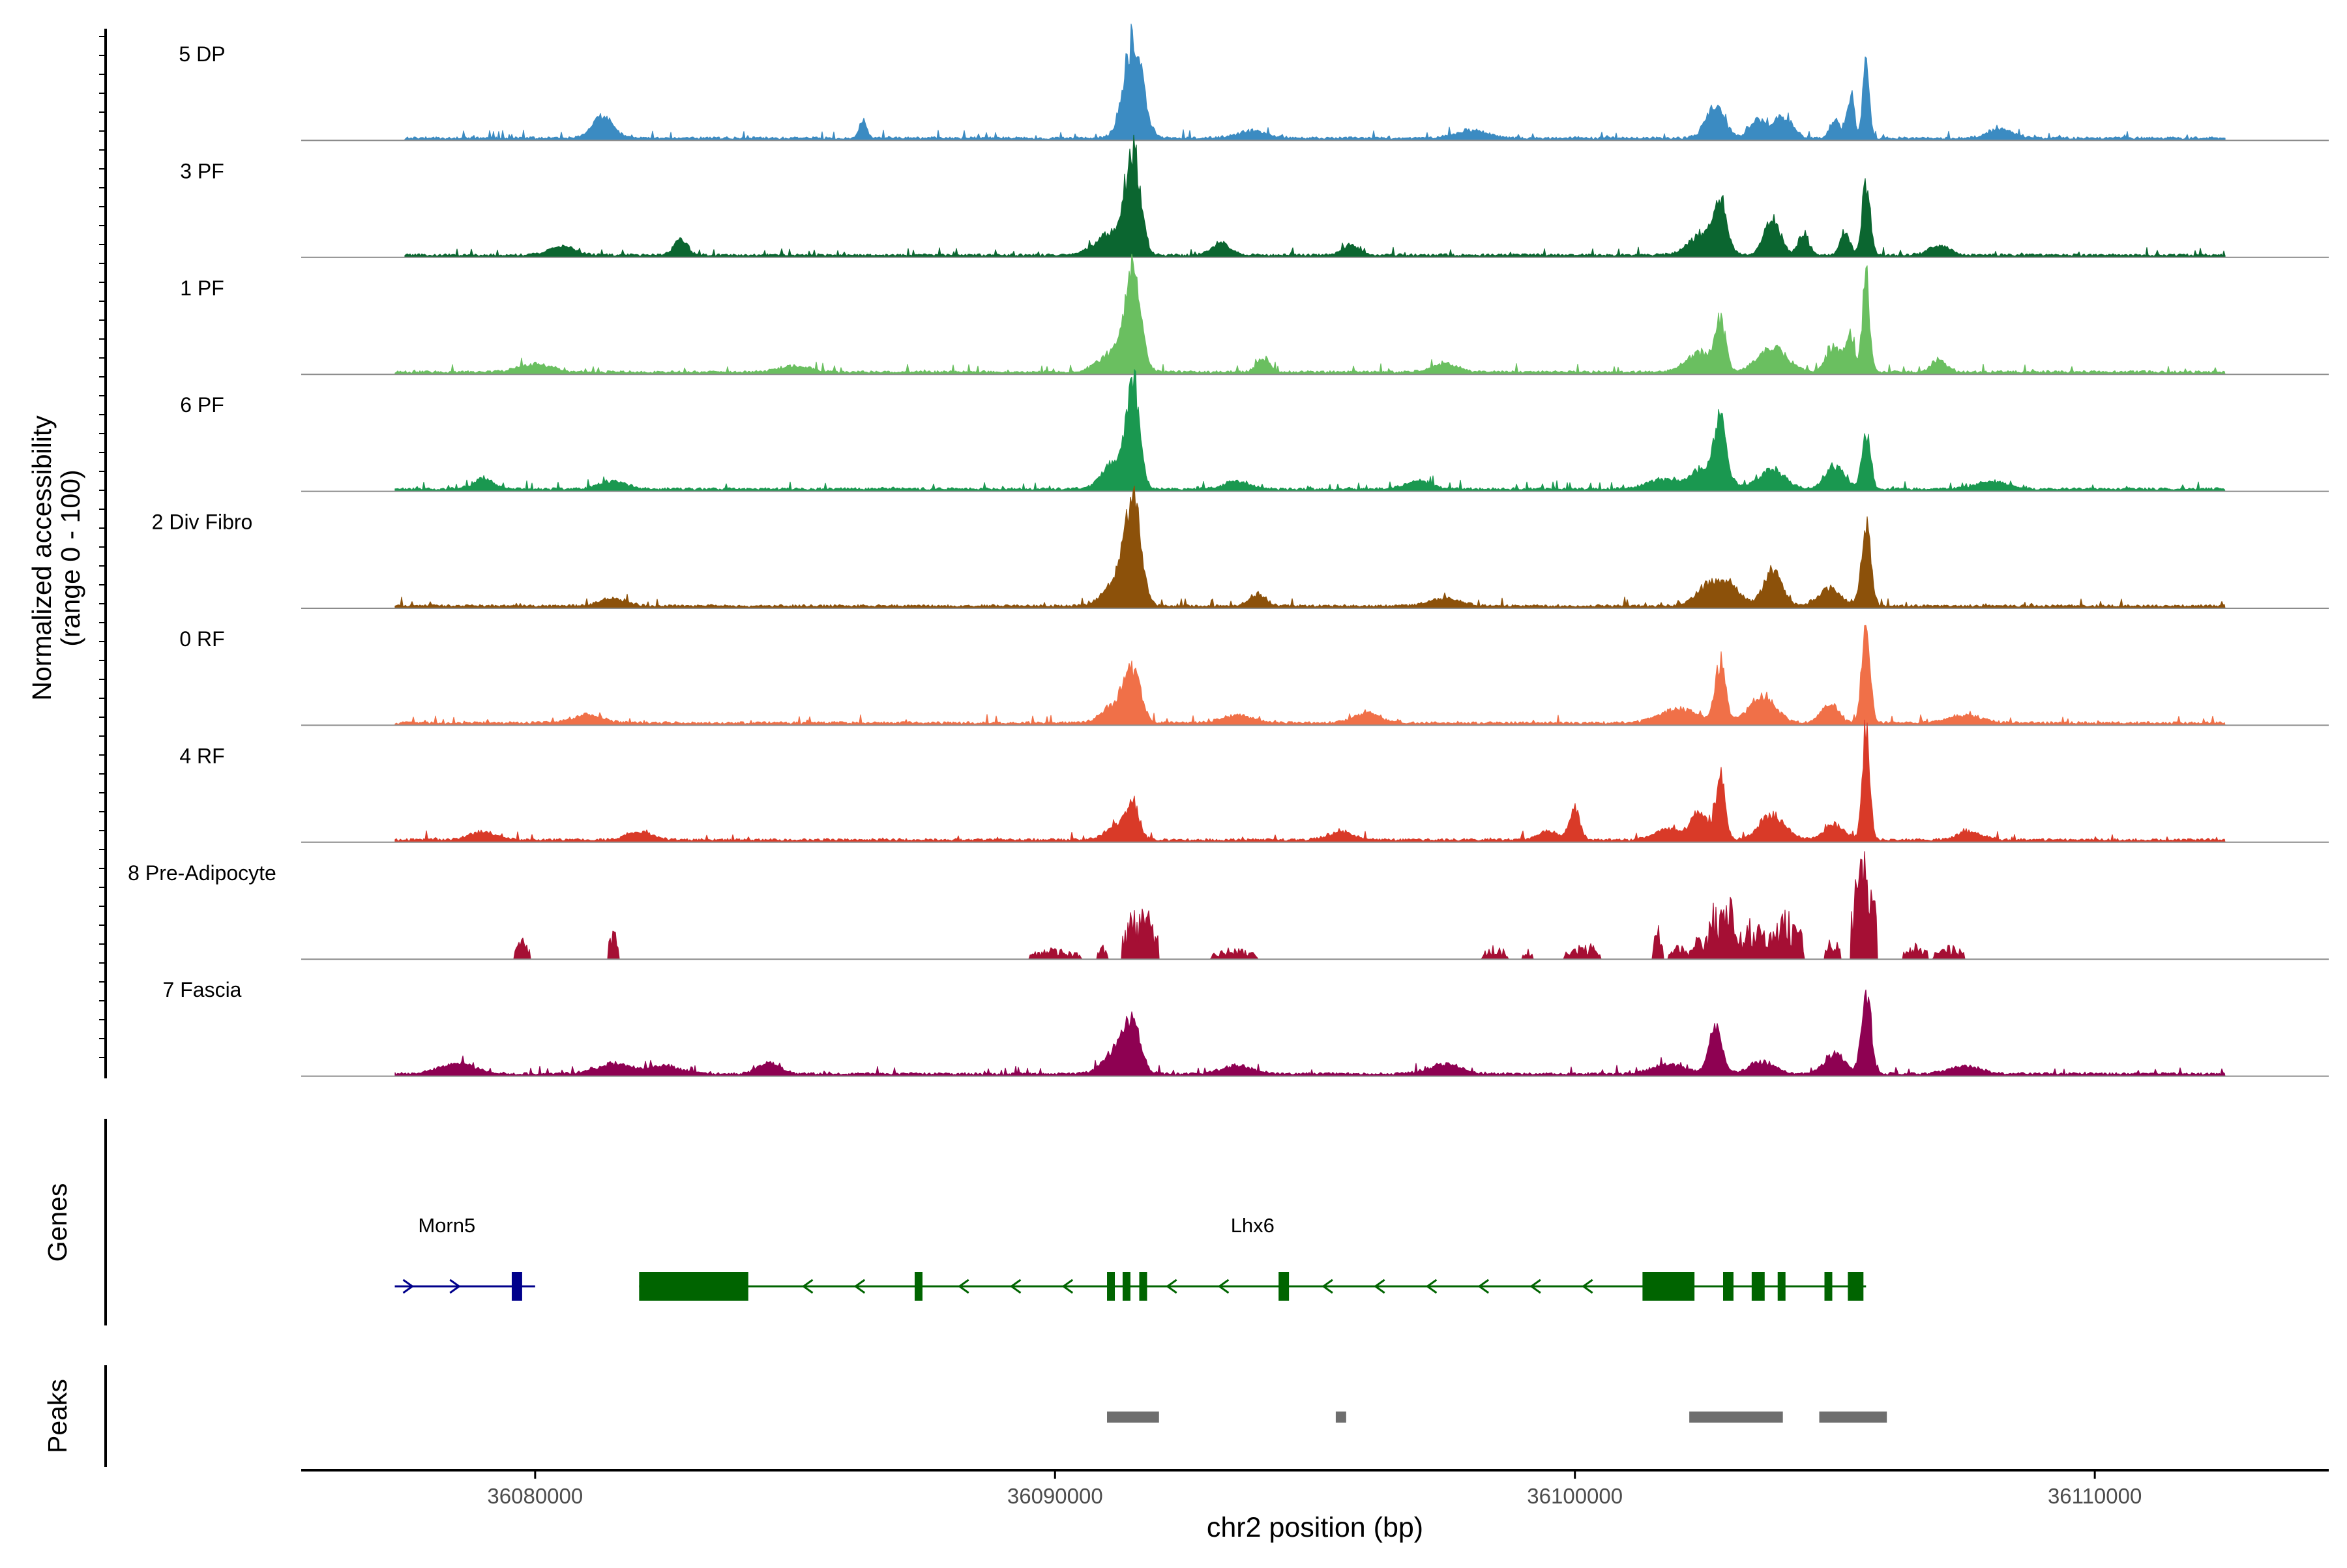  I want to click on track-label: 2 Div Fibro, so click(202, 522).